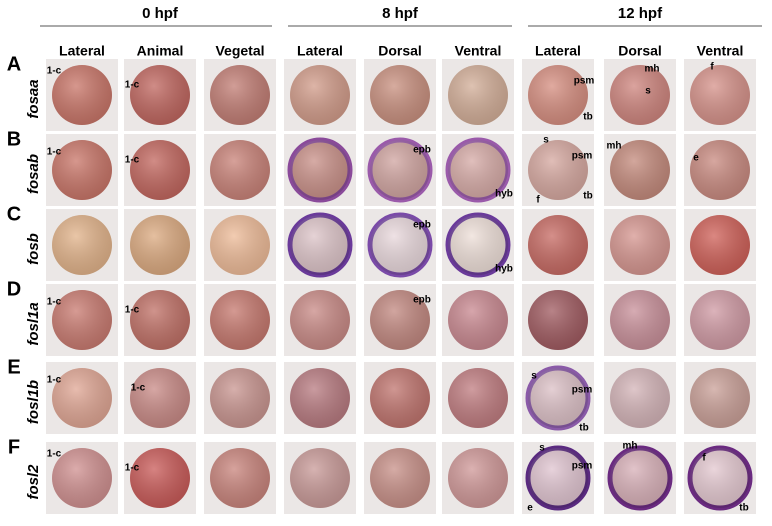 The height and width of the screenshot is (526, 772). What do you see at coordinates (14, 214) in the screenshot?
I see `row-letter: C` at bounding box center [14, 214].